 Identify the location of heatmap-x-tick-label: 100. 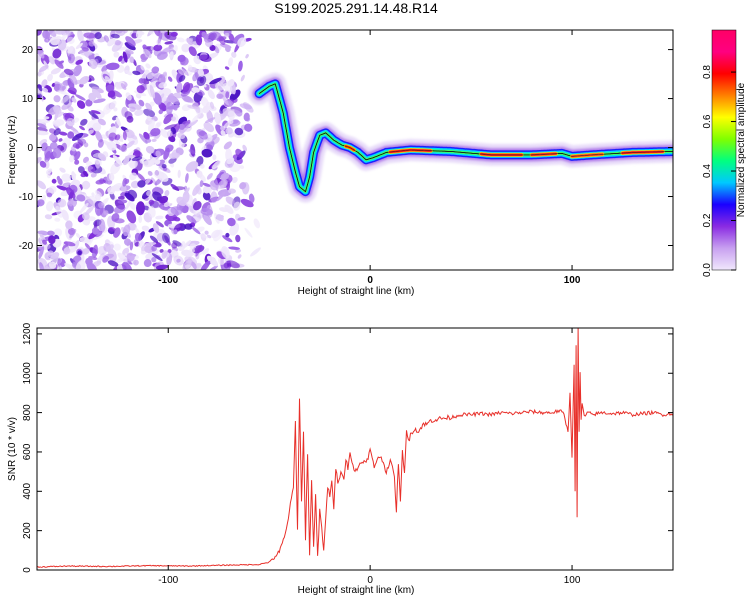
(572, 280).